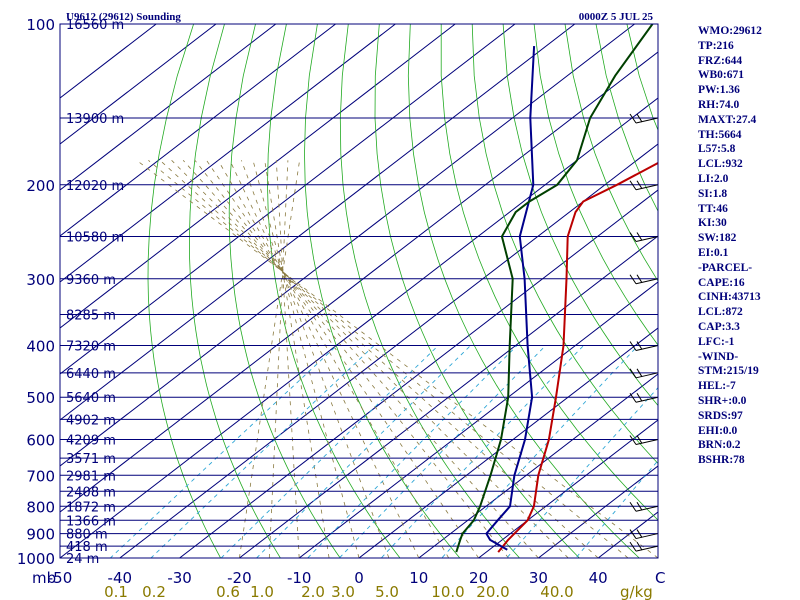 This screenshot has height=600, width=800. I want to click on height-label: 7320 m, so click(91, 347).